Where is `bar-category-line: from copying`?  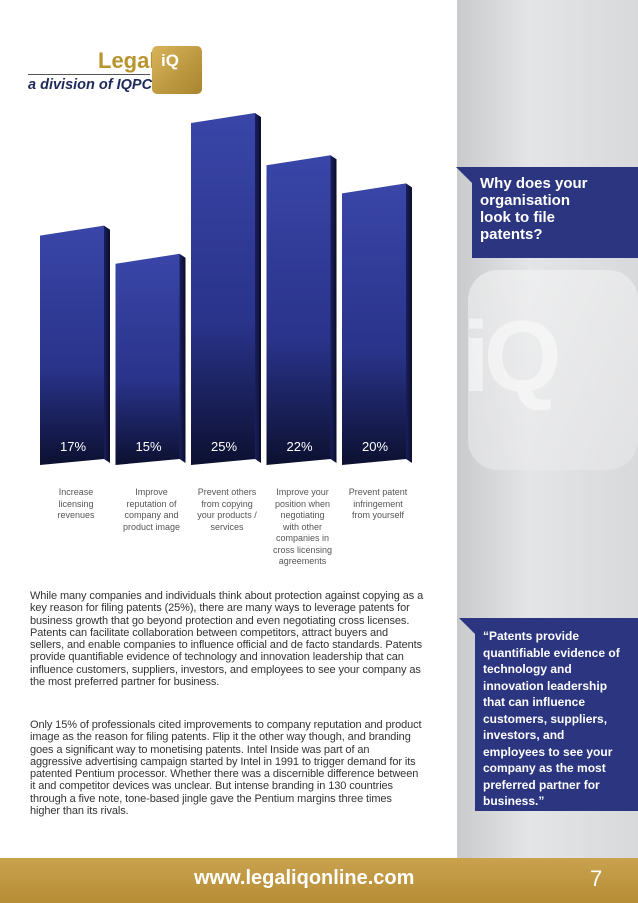 bar-category-line: from copying is located at coordinates (227, 503).